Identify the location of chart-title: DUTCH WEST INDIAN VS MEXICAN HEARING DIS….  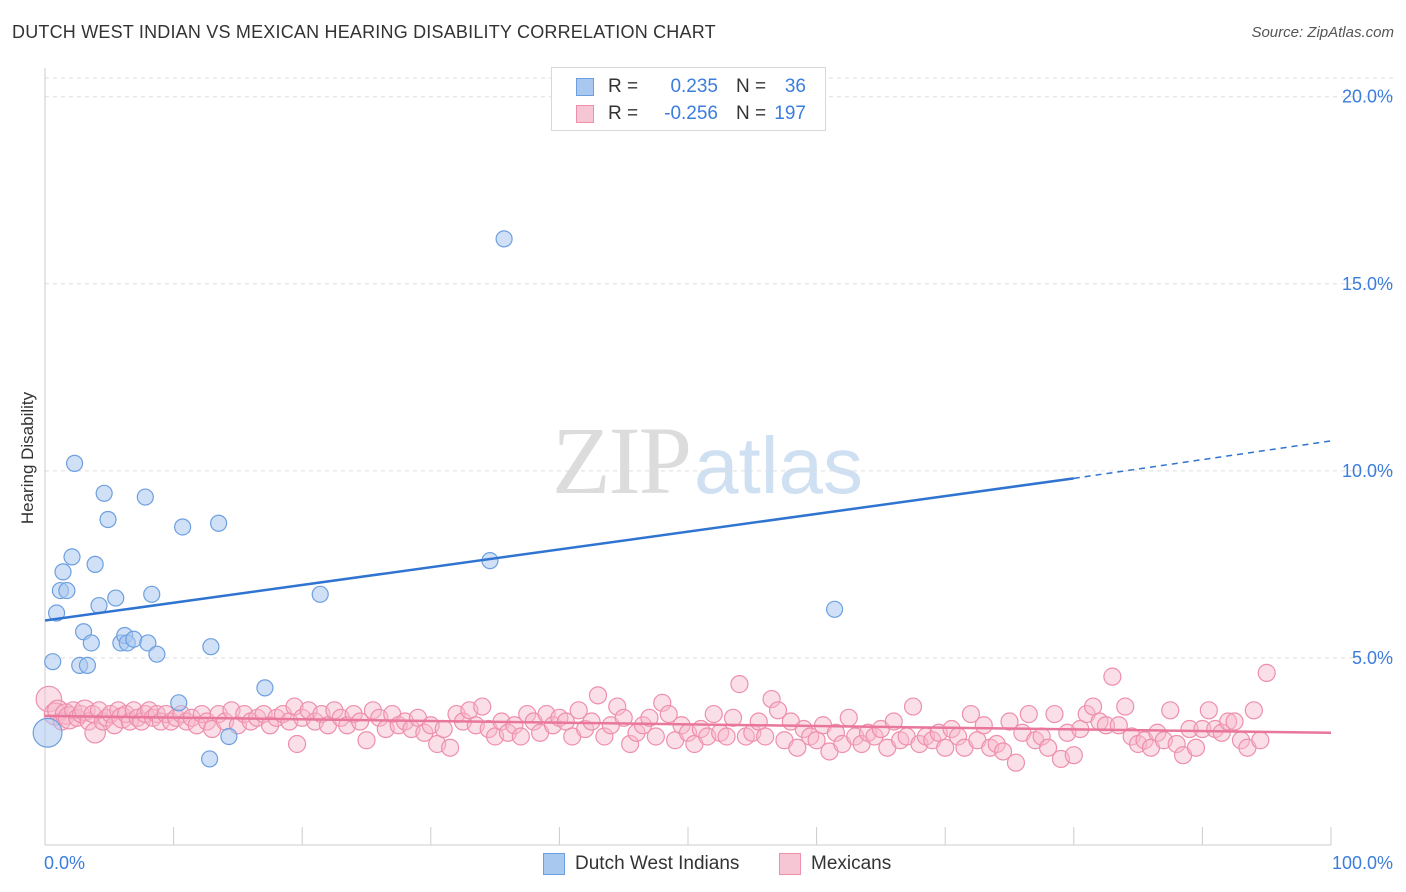
(364, 32).